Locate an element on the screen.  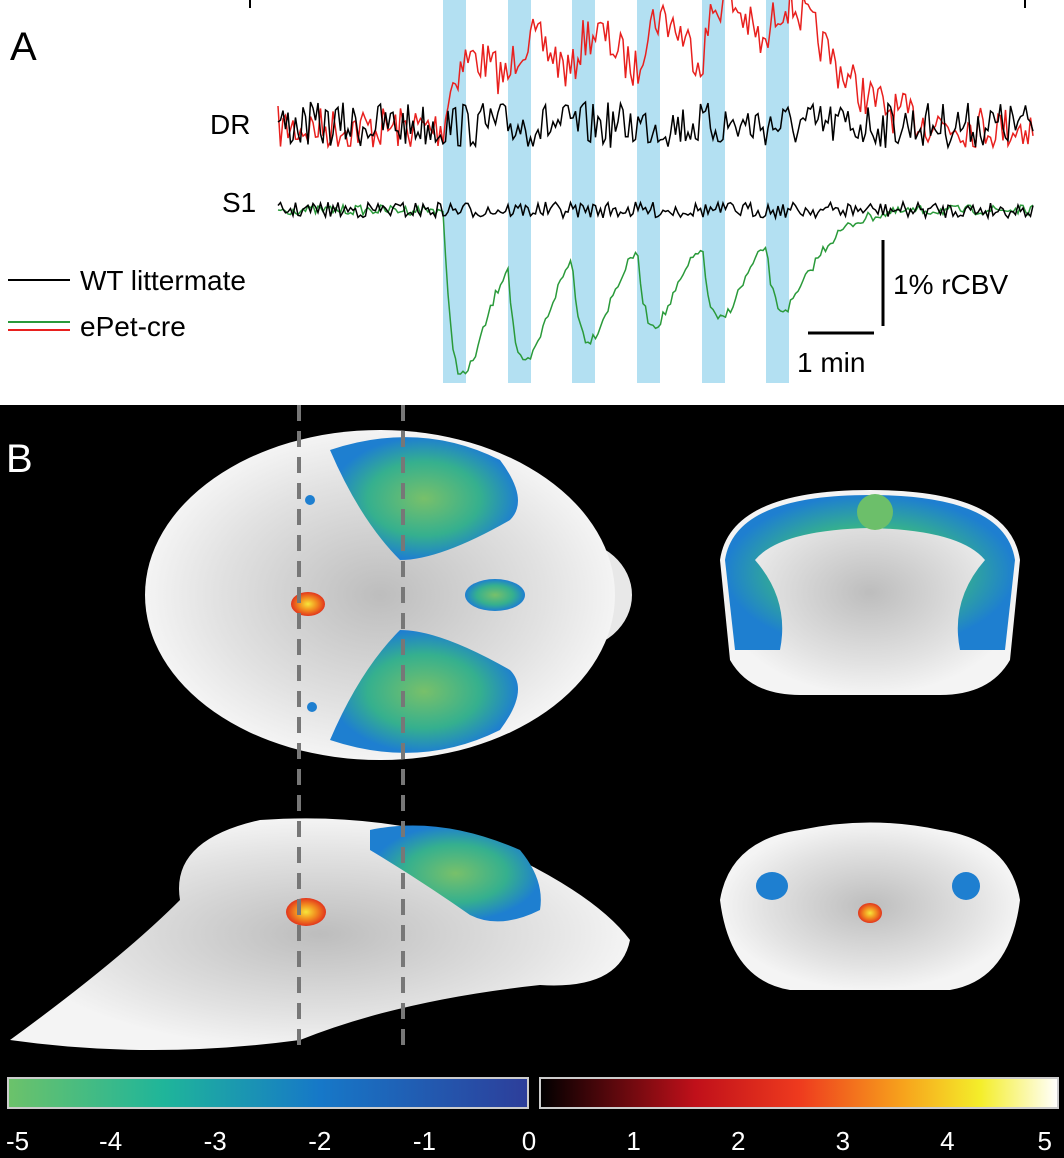
colorbar-tick-label: -3 is located at coordinates (215, 1141).